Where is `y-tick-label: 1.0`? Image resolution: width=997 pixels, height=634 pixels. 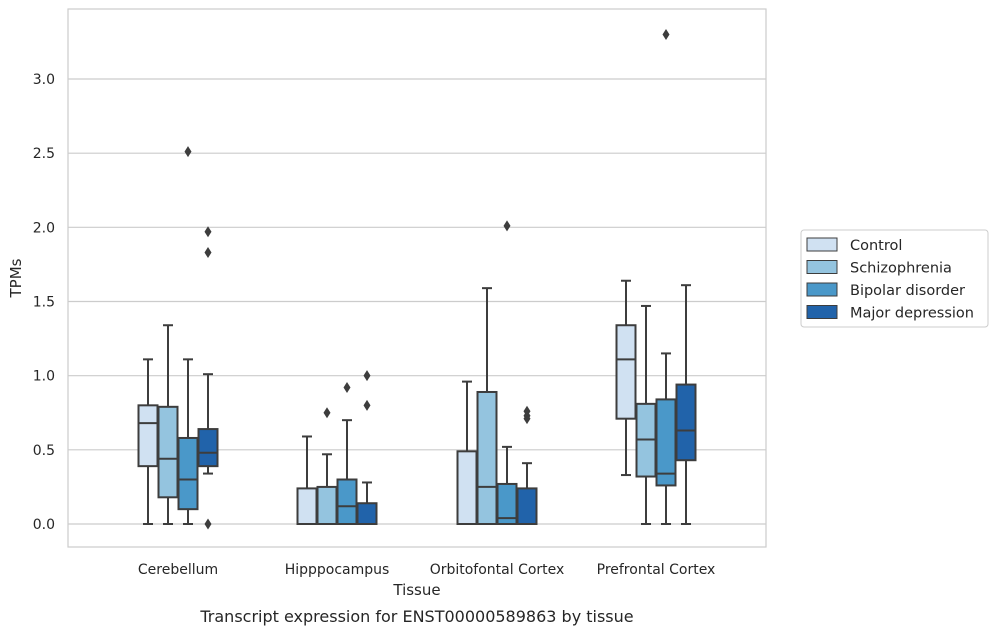 y-tick-label: 1.0 is located at coordinates (44, 377).